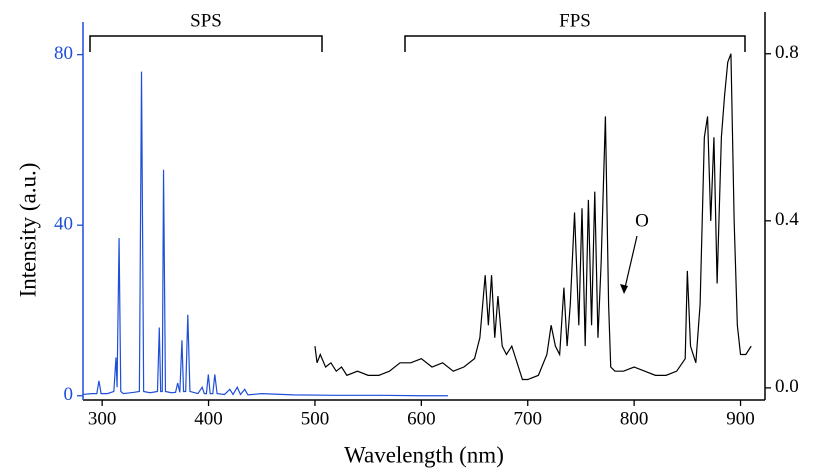  Describe the element at coordinates (787, 219) in the screenshot. I see `y2-tick-label: 0.4` at that location.